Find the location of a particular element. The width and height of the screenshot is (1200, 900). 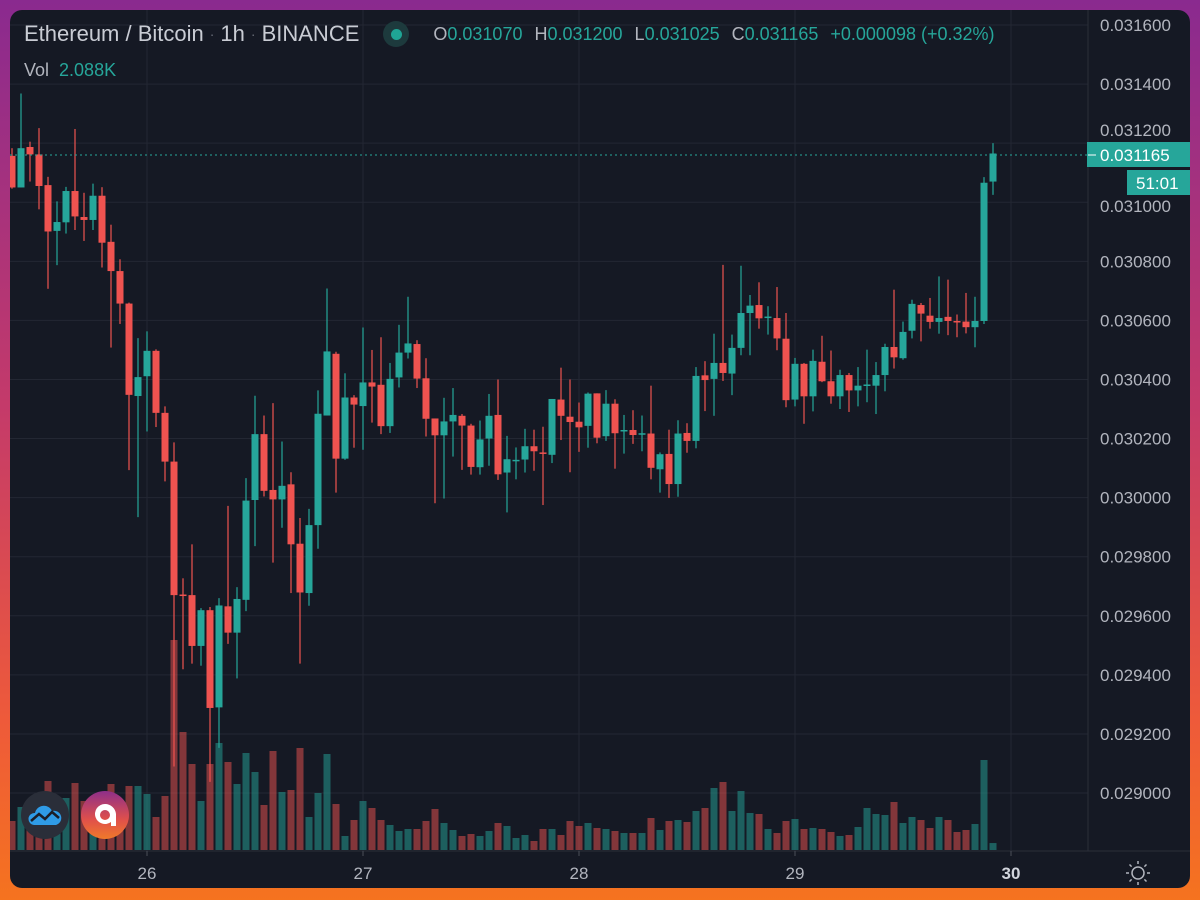

time-axis: 26 27 28 29 30 is located at coordinates (579, 867).